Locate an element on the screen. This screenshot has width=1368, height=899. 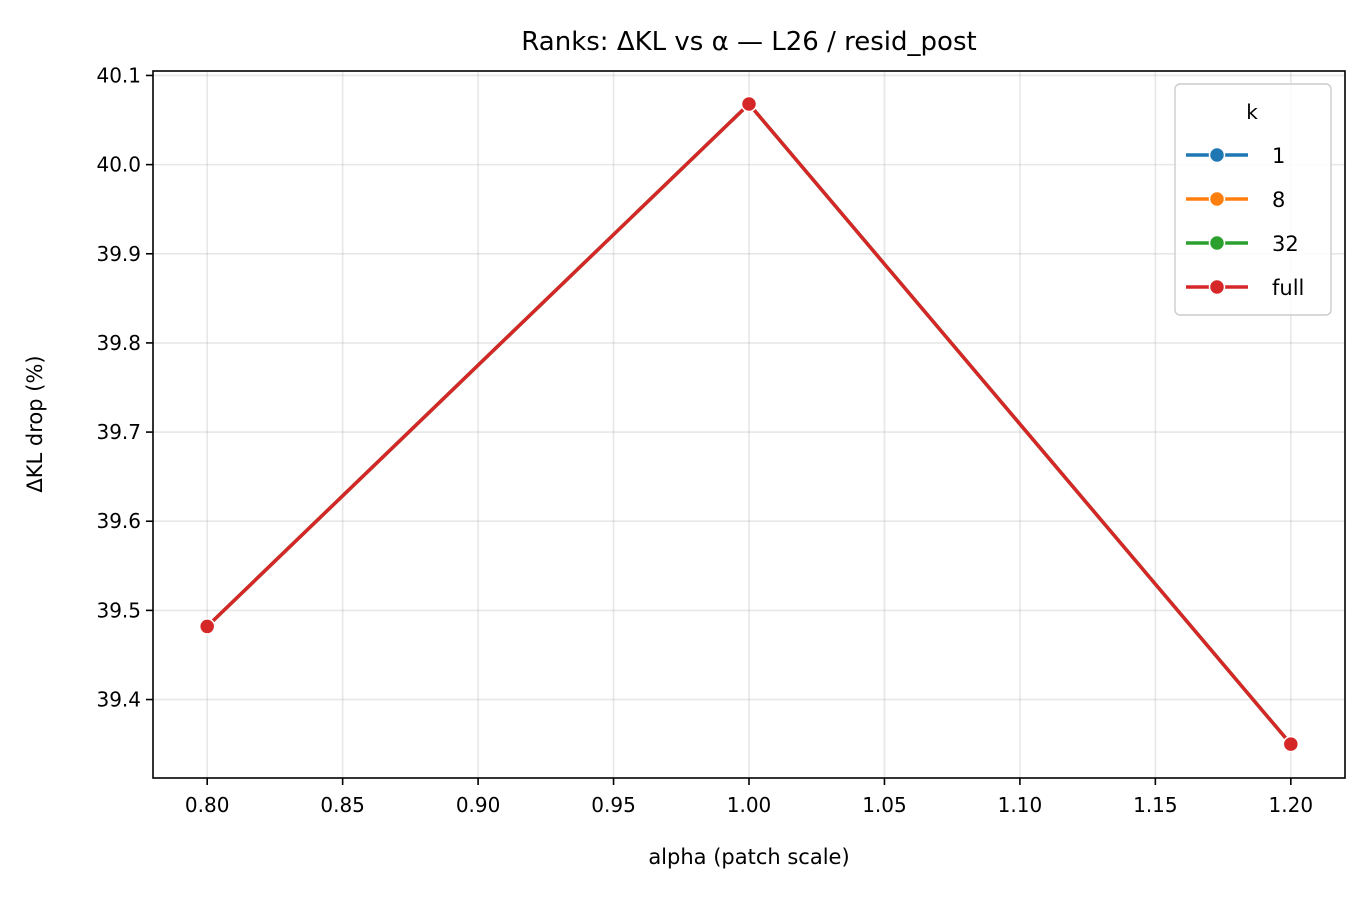
y-tick-label: 39.5 is located at coordinates (118, 610).